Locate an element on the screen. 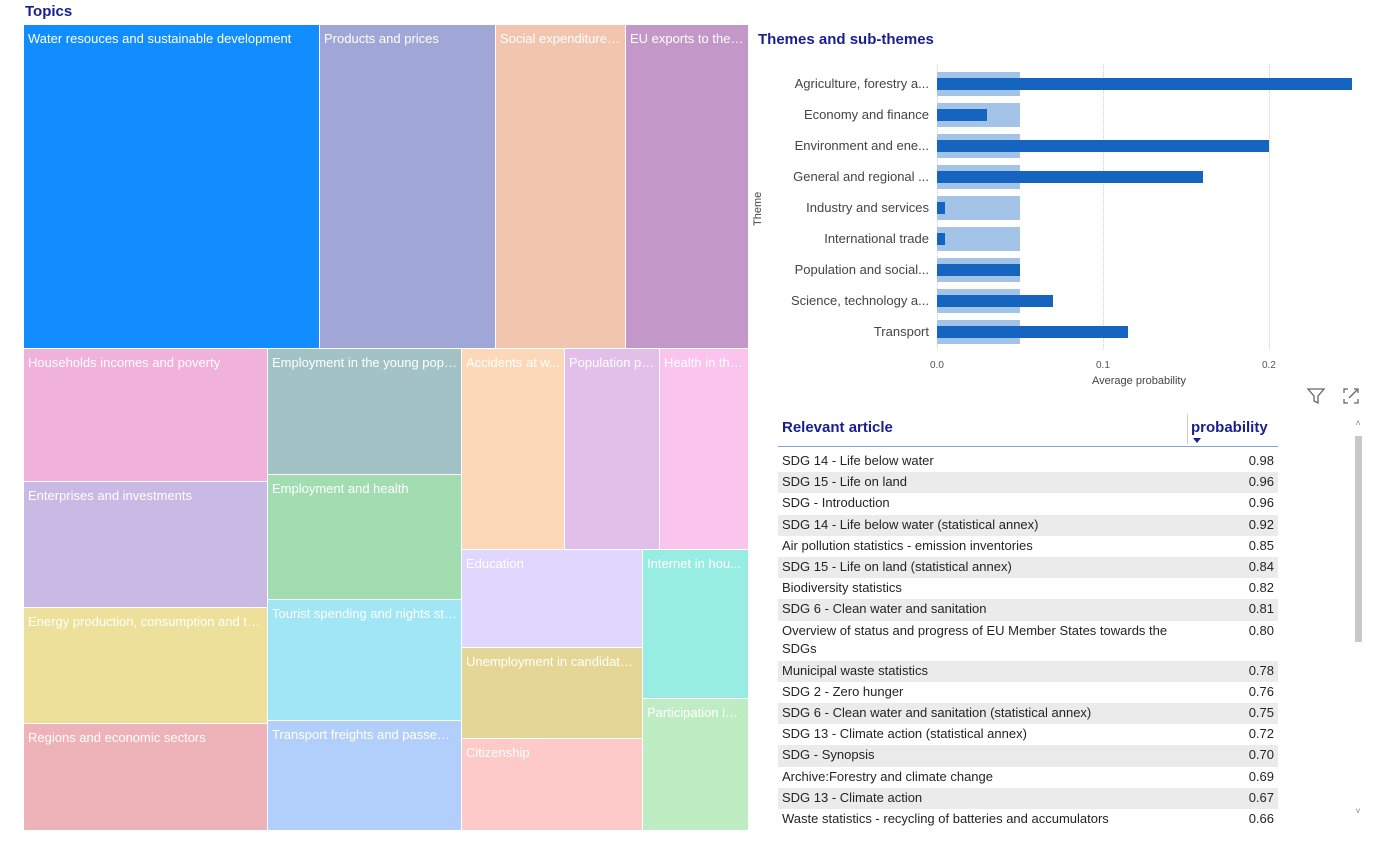 Image resolution: width=1381 pixels, height=847 pixels. treemap-tile: Enterprises and investments is located at coordinates (146, 545).